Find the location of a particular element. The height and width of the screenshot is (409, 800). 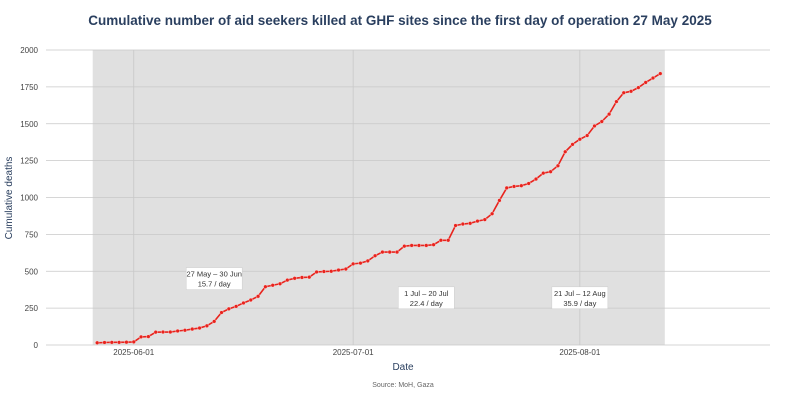

y-tick-label-3: 750 is located at coordinates (32, 234).